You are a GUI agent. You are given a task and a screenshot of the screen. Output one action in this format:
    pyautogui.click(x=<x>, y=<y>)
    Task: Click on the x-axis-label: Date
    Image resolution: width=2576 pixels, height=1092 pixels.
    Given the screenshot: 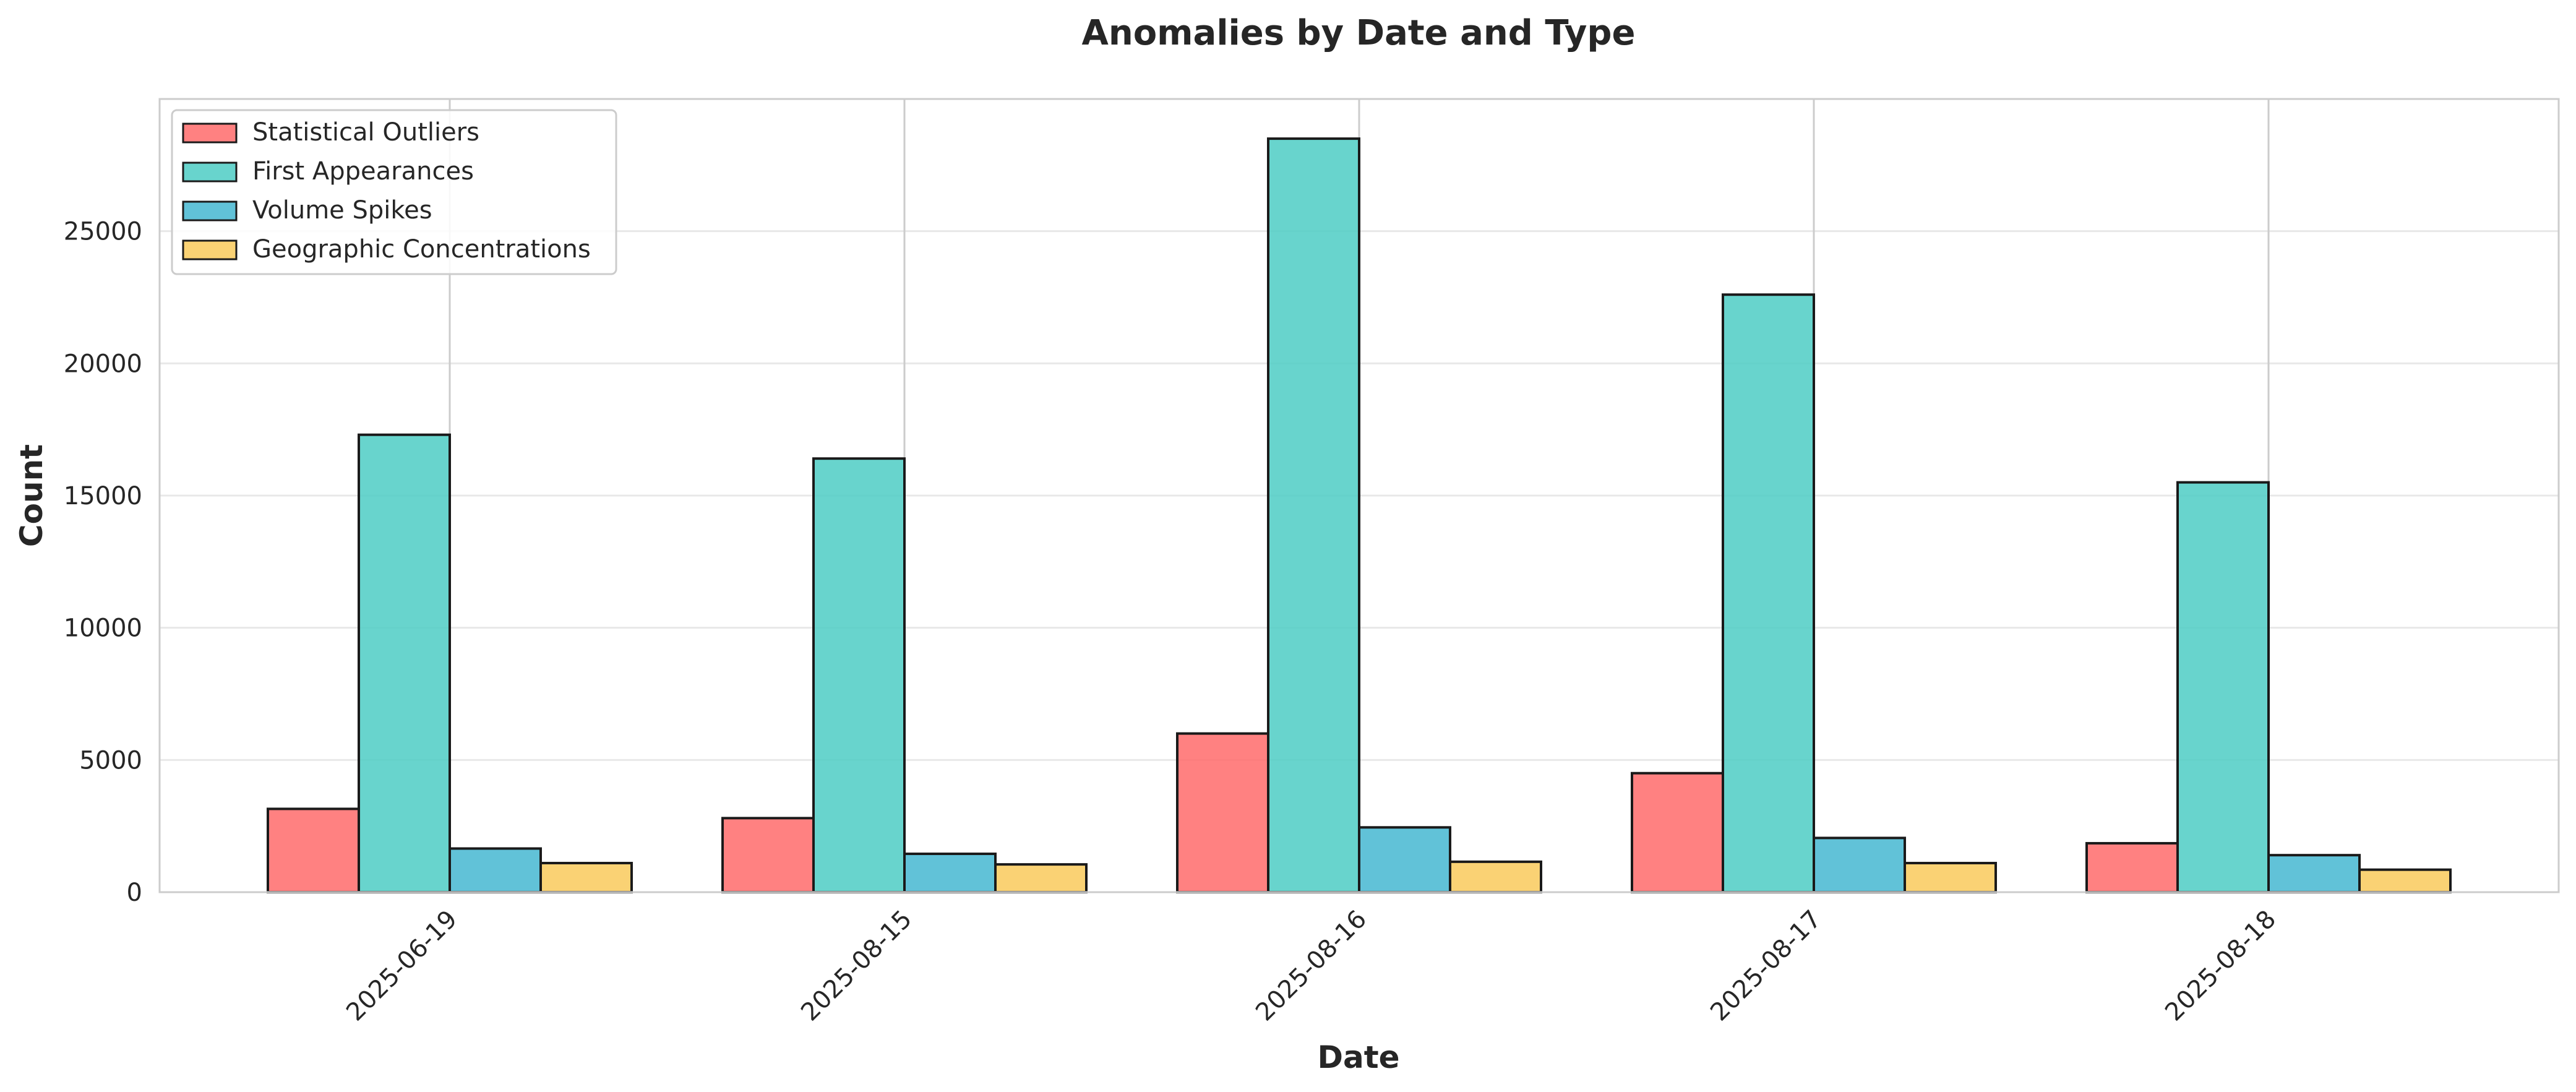 What is the action you would take?
    pyautogui.click(x=1358, y=1057)
    